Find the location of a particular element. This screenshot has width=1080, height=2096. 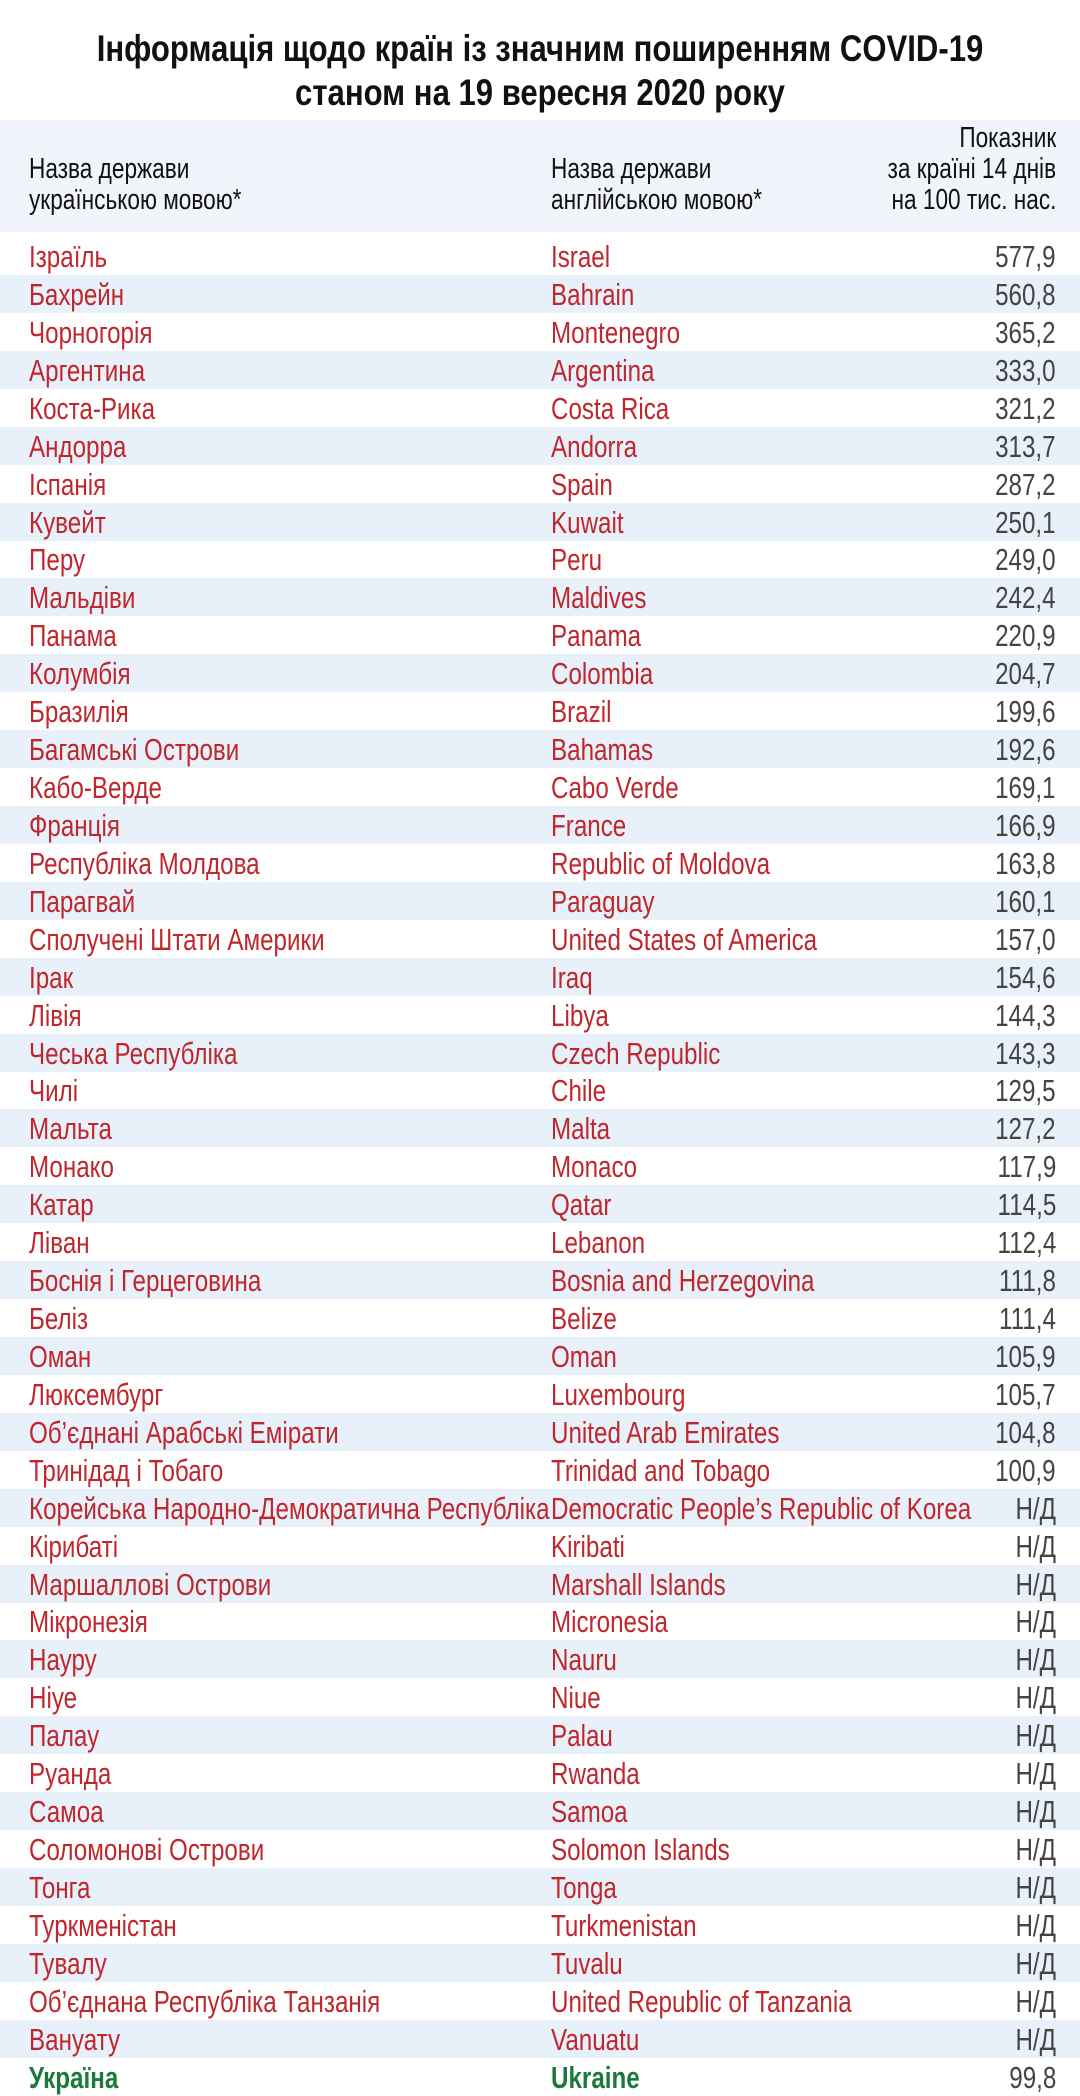

table-row: Бахрейн Bahrain 560,8 is located at coordinates (540, 293).